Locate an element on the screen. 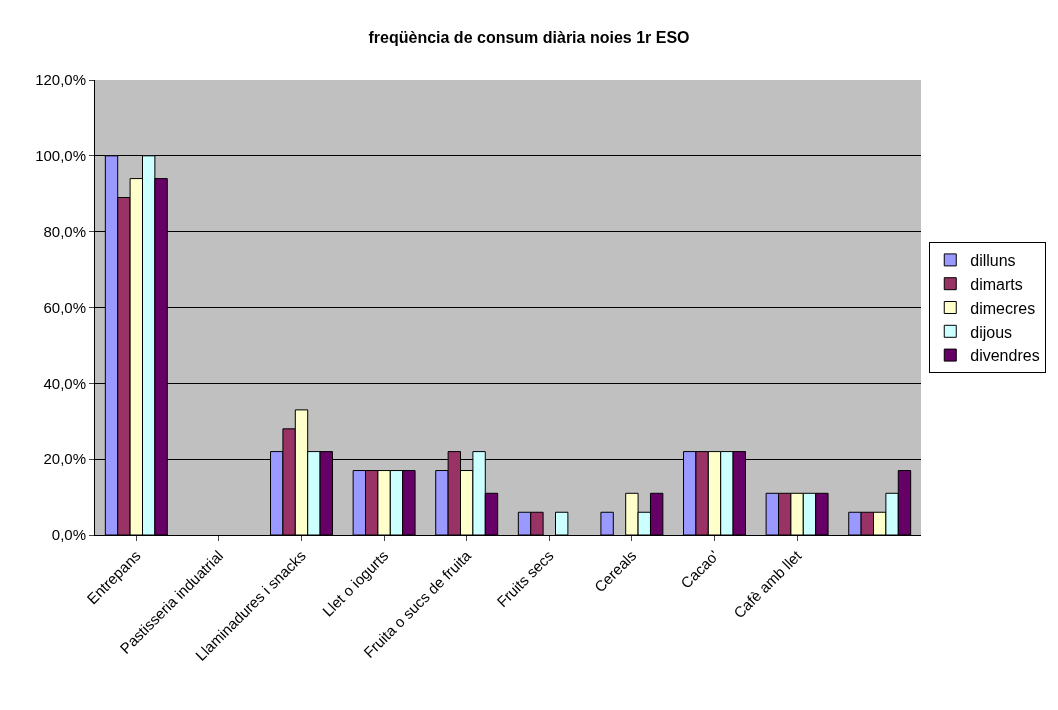  legend-label: dimecres is located at coordinates (1003, 308).